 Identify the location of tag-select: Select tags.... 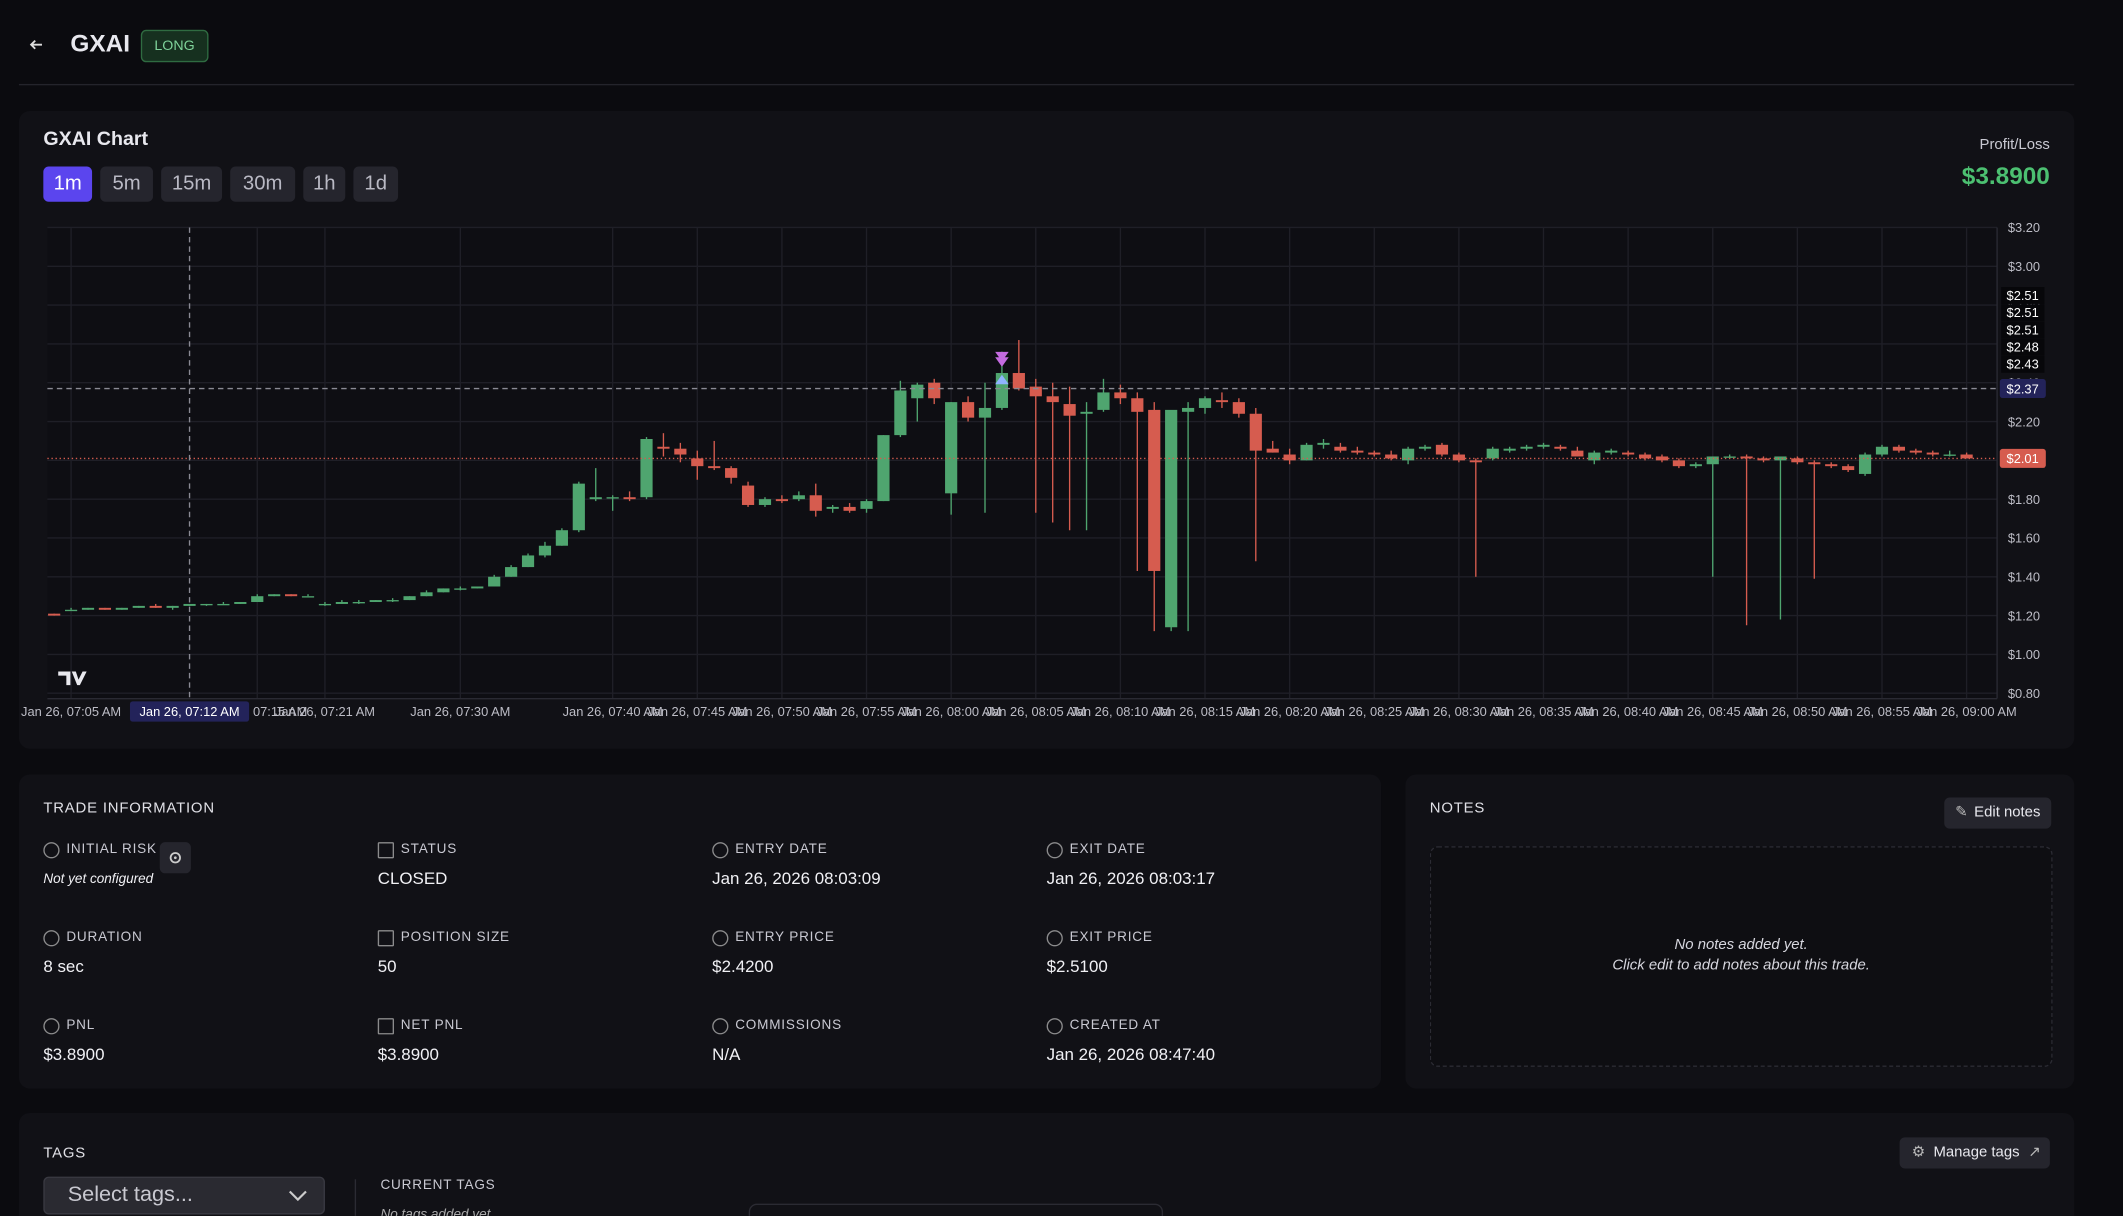
(184, 1195).